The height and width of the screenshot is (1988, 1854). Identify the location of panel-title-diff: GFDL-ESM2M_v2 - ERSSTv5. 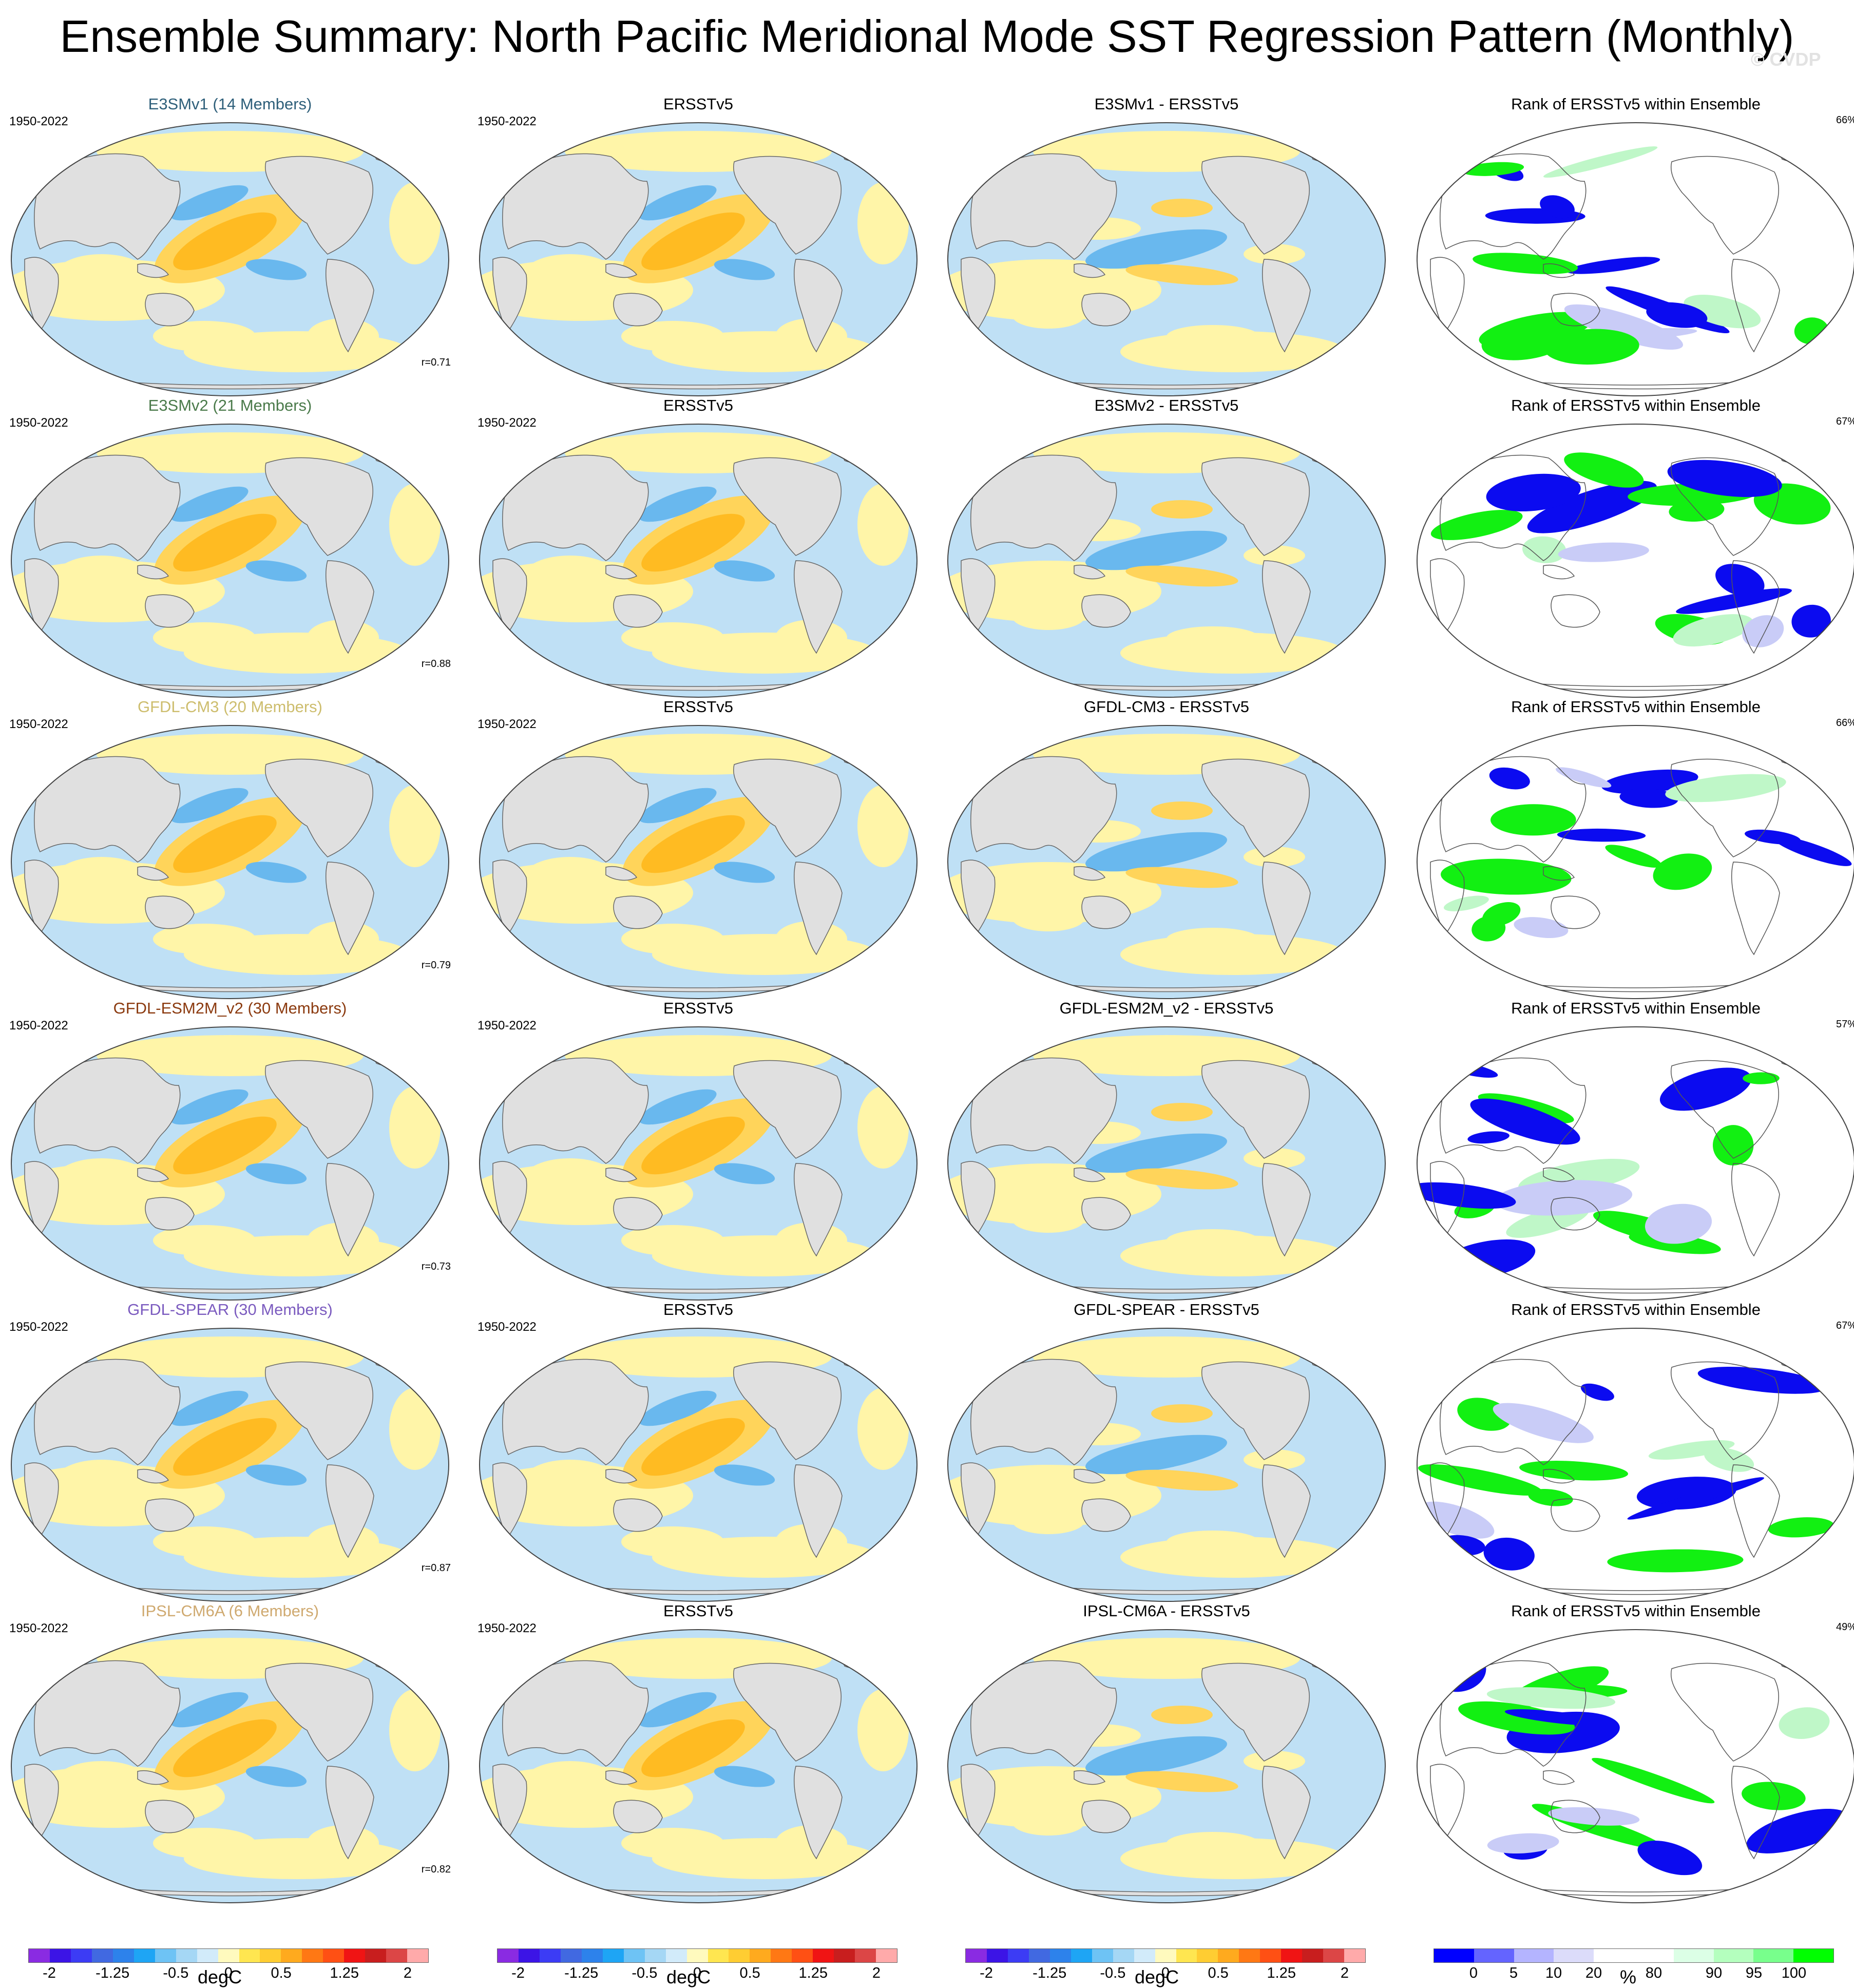
(1166, 1008).